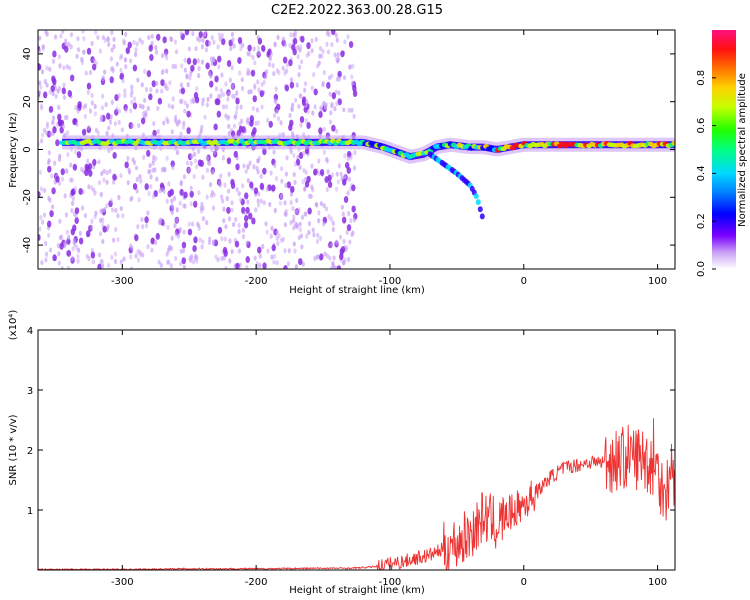 Image resolution: width=750 pixels, height=600 pixels. Describe the element at coordinates (30, 451) in the screenshot. I see `snr-y-tick-label: 2` at that location.